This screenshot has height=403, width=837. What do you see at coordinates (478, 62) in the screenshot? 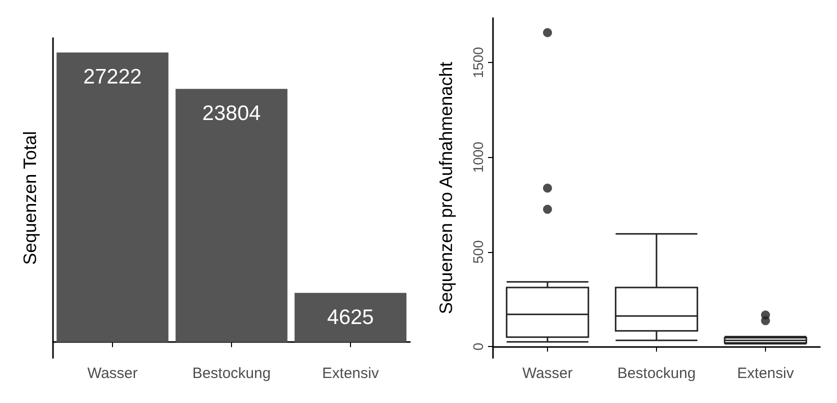
I see `y-tick-label: 1500` at bounding box center [478, 62].